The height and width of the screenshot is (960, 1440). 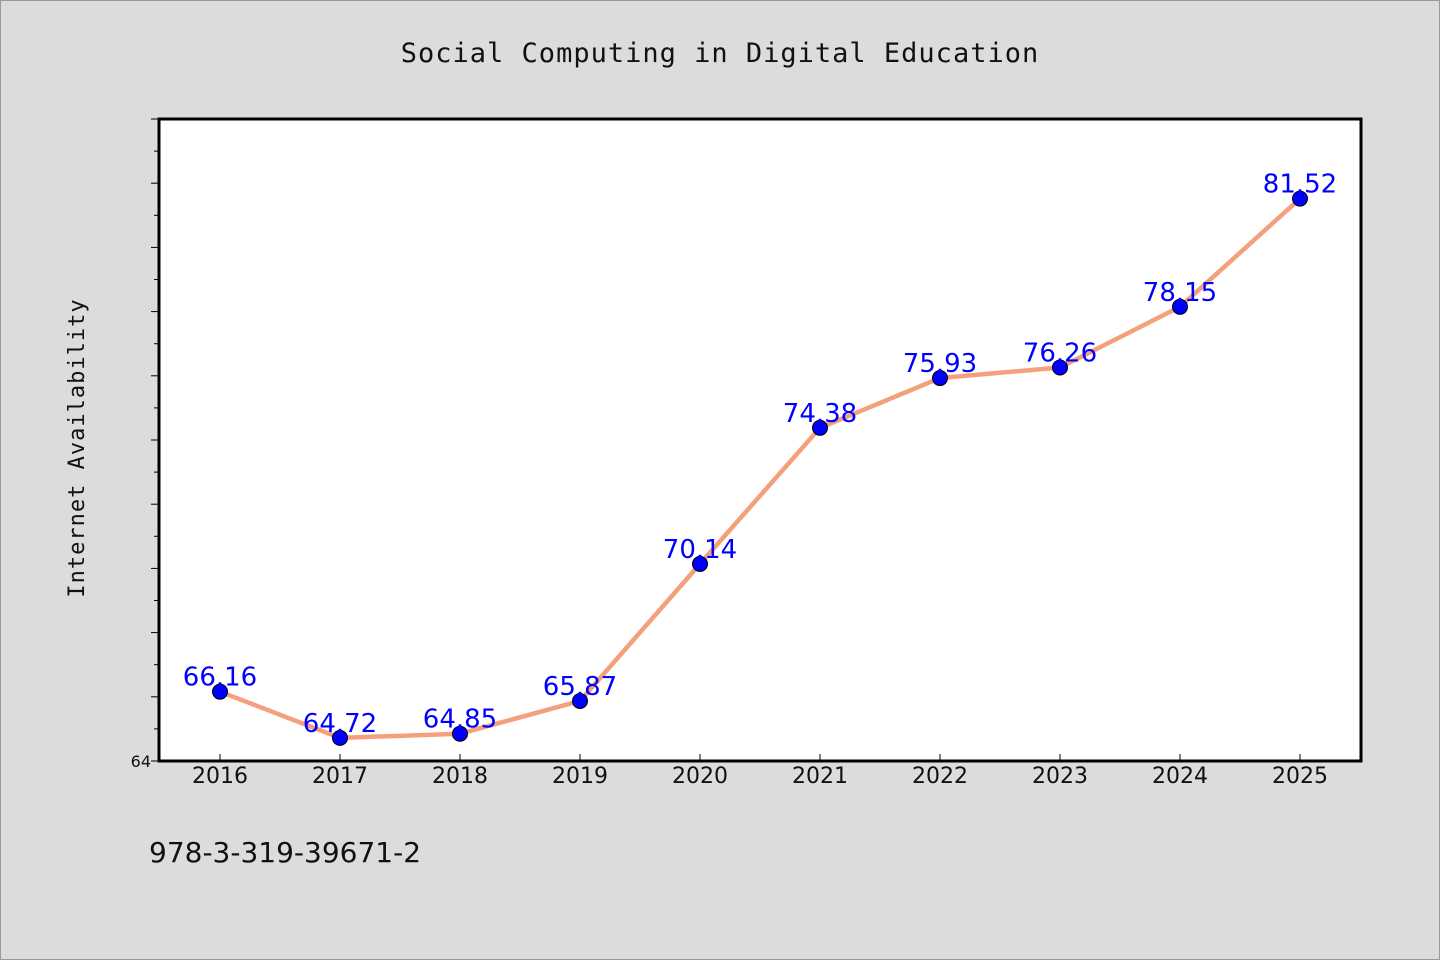 What do you see at coordinates (340, 776) in the screenshot?
I see `x-tick-label: 2017` at bounding box center [340, 776].